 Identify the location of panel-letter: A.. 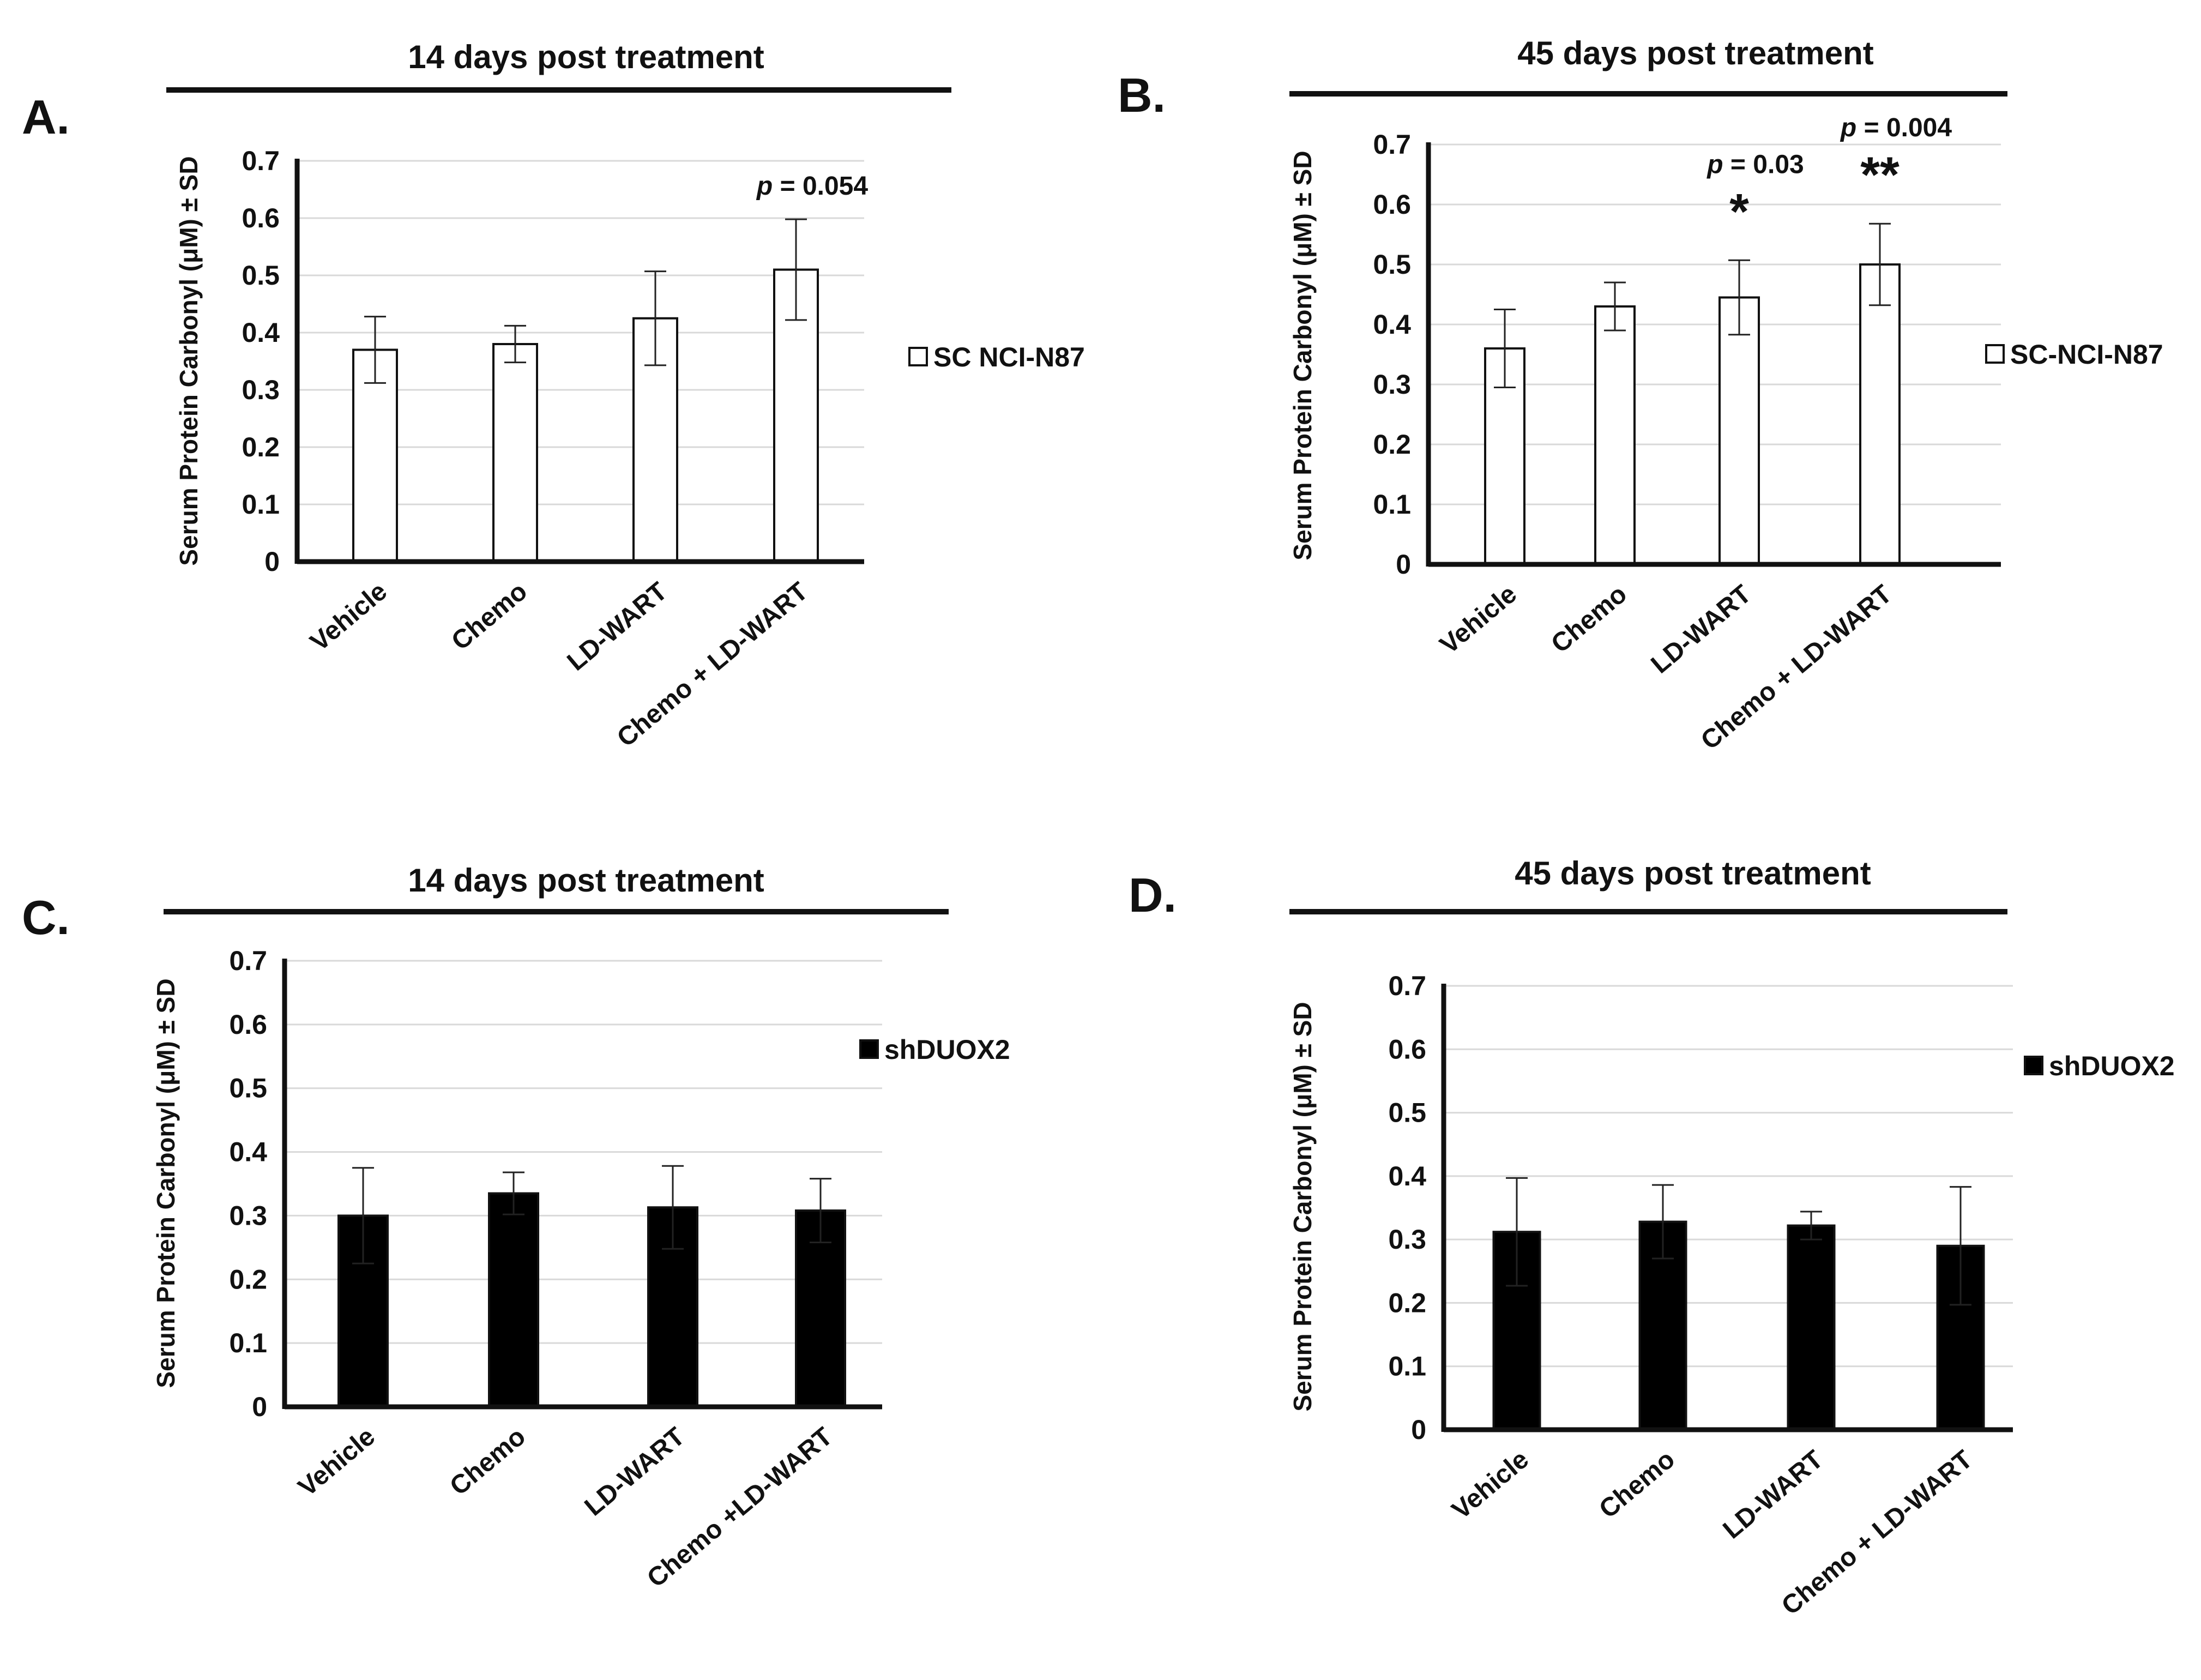
(46, 117).